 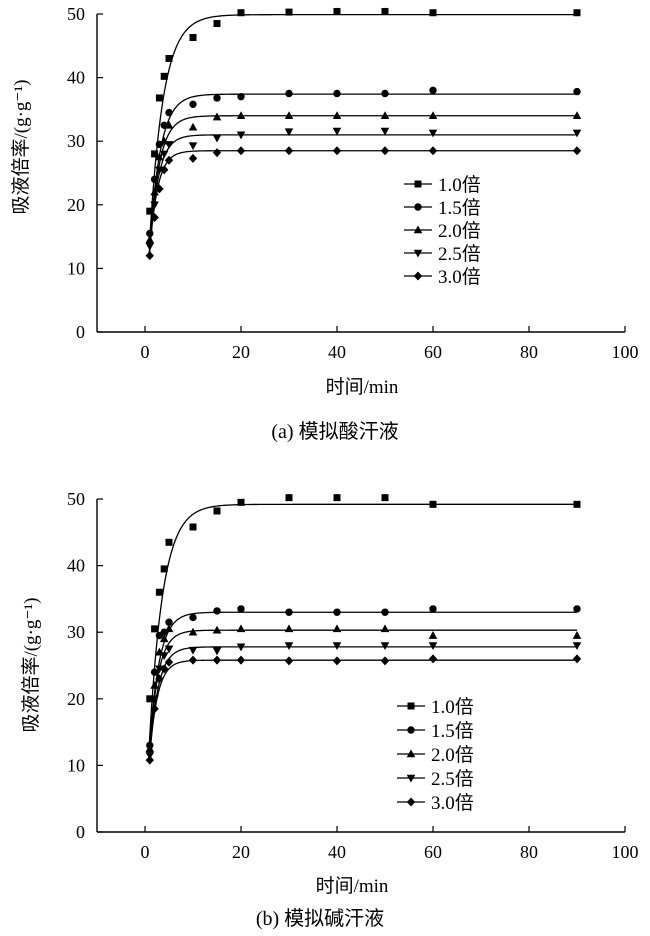 What do you see at coordinates (337, 852) in the screenshot?
I see `panel-b-x-tick-label: 40` at bounding box center [337, 852].